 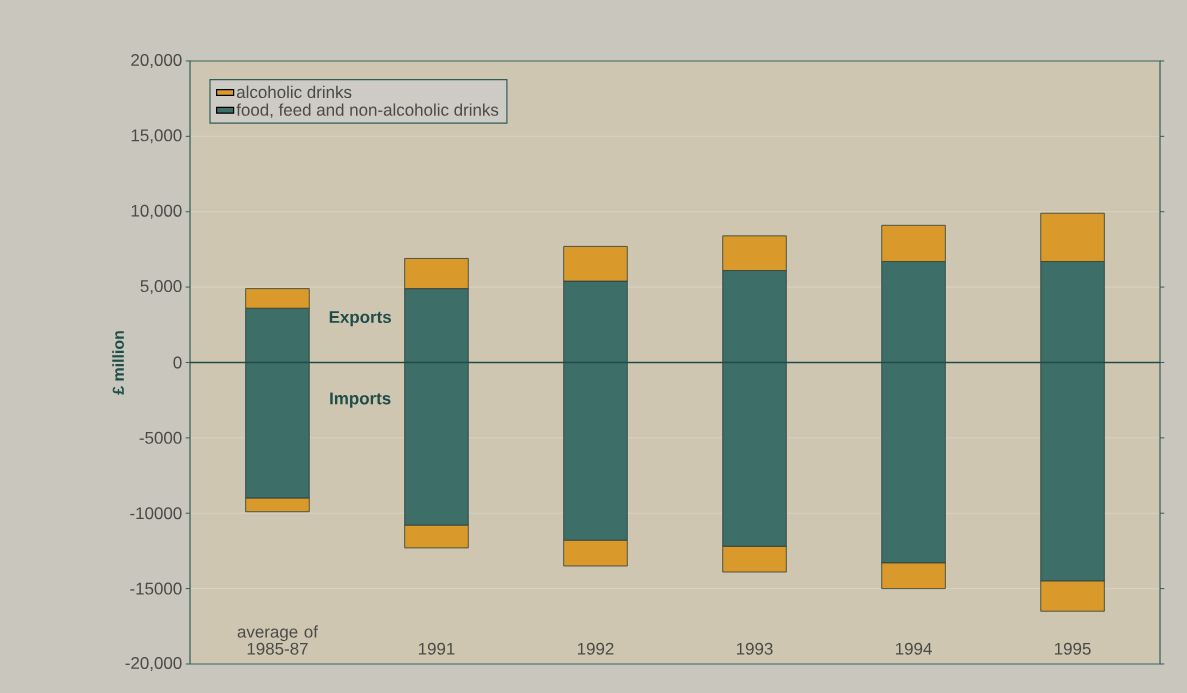 I want to click on y-tick-label: 10,000, so click(x=156, y=211).